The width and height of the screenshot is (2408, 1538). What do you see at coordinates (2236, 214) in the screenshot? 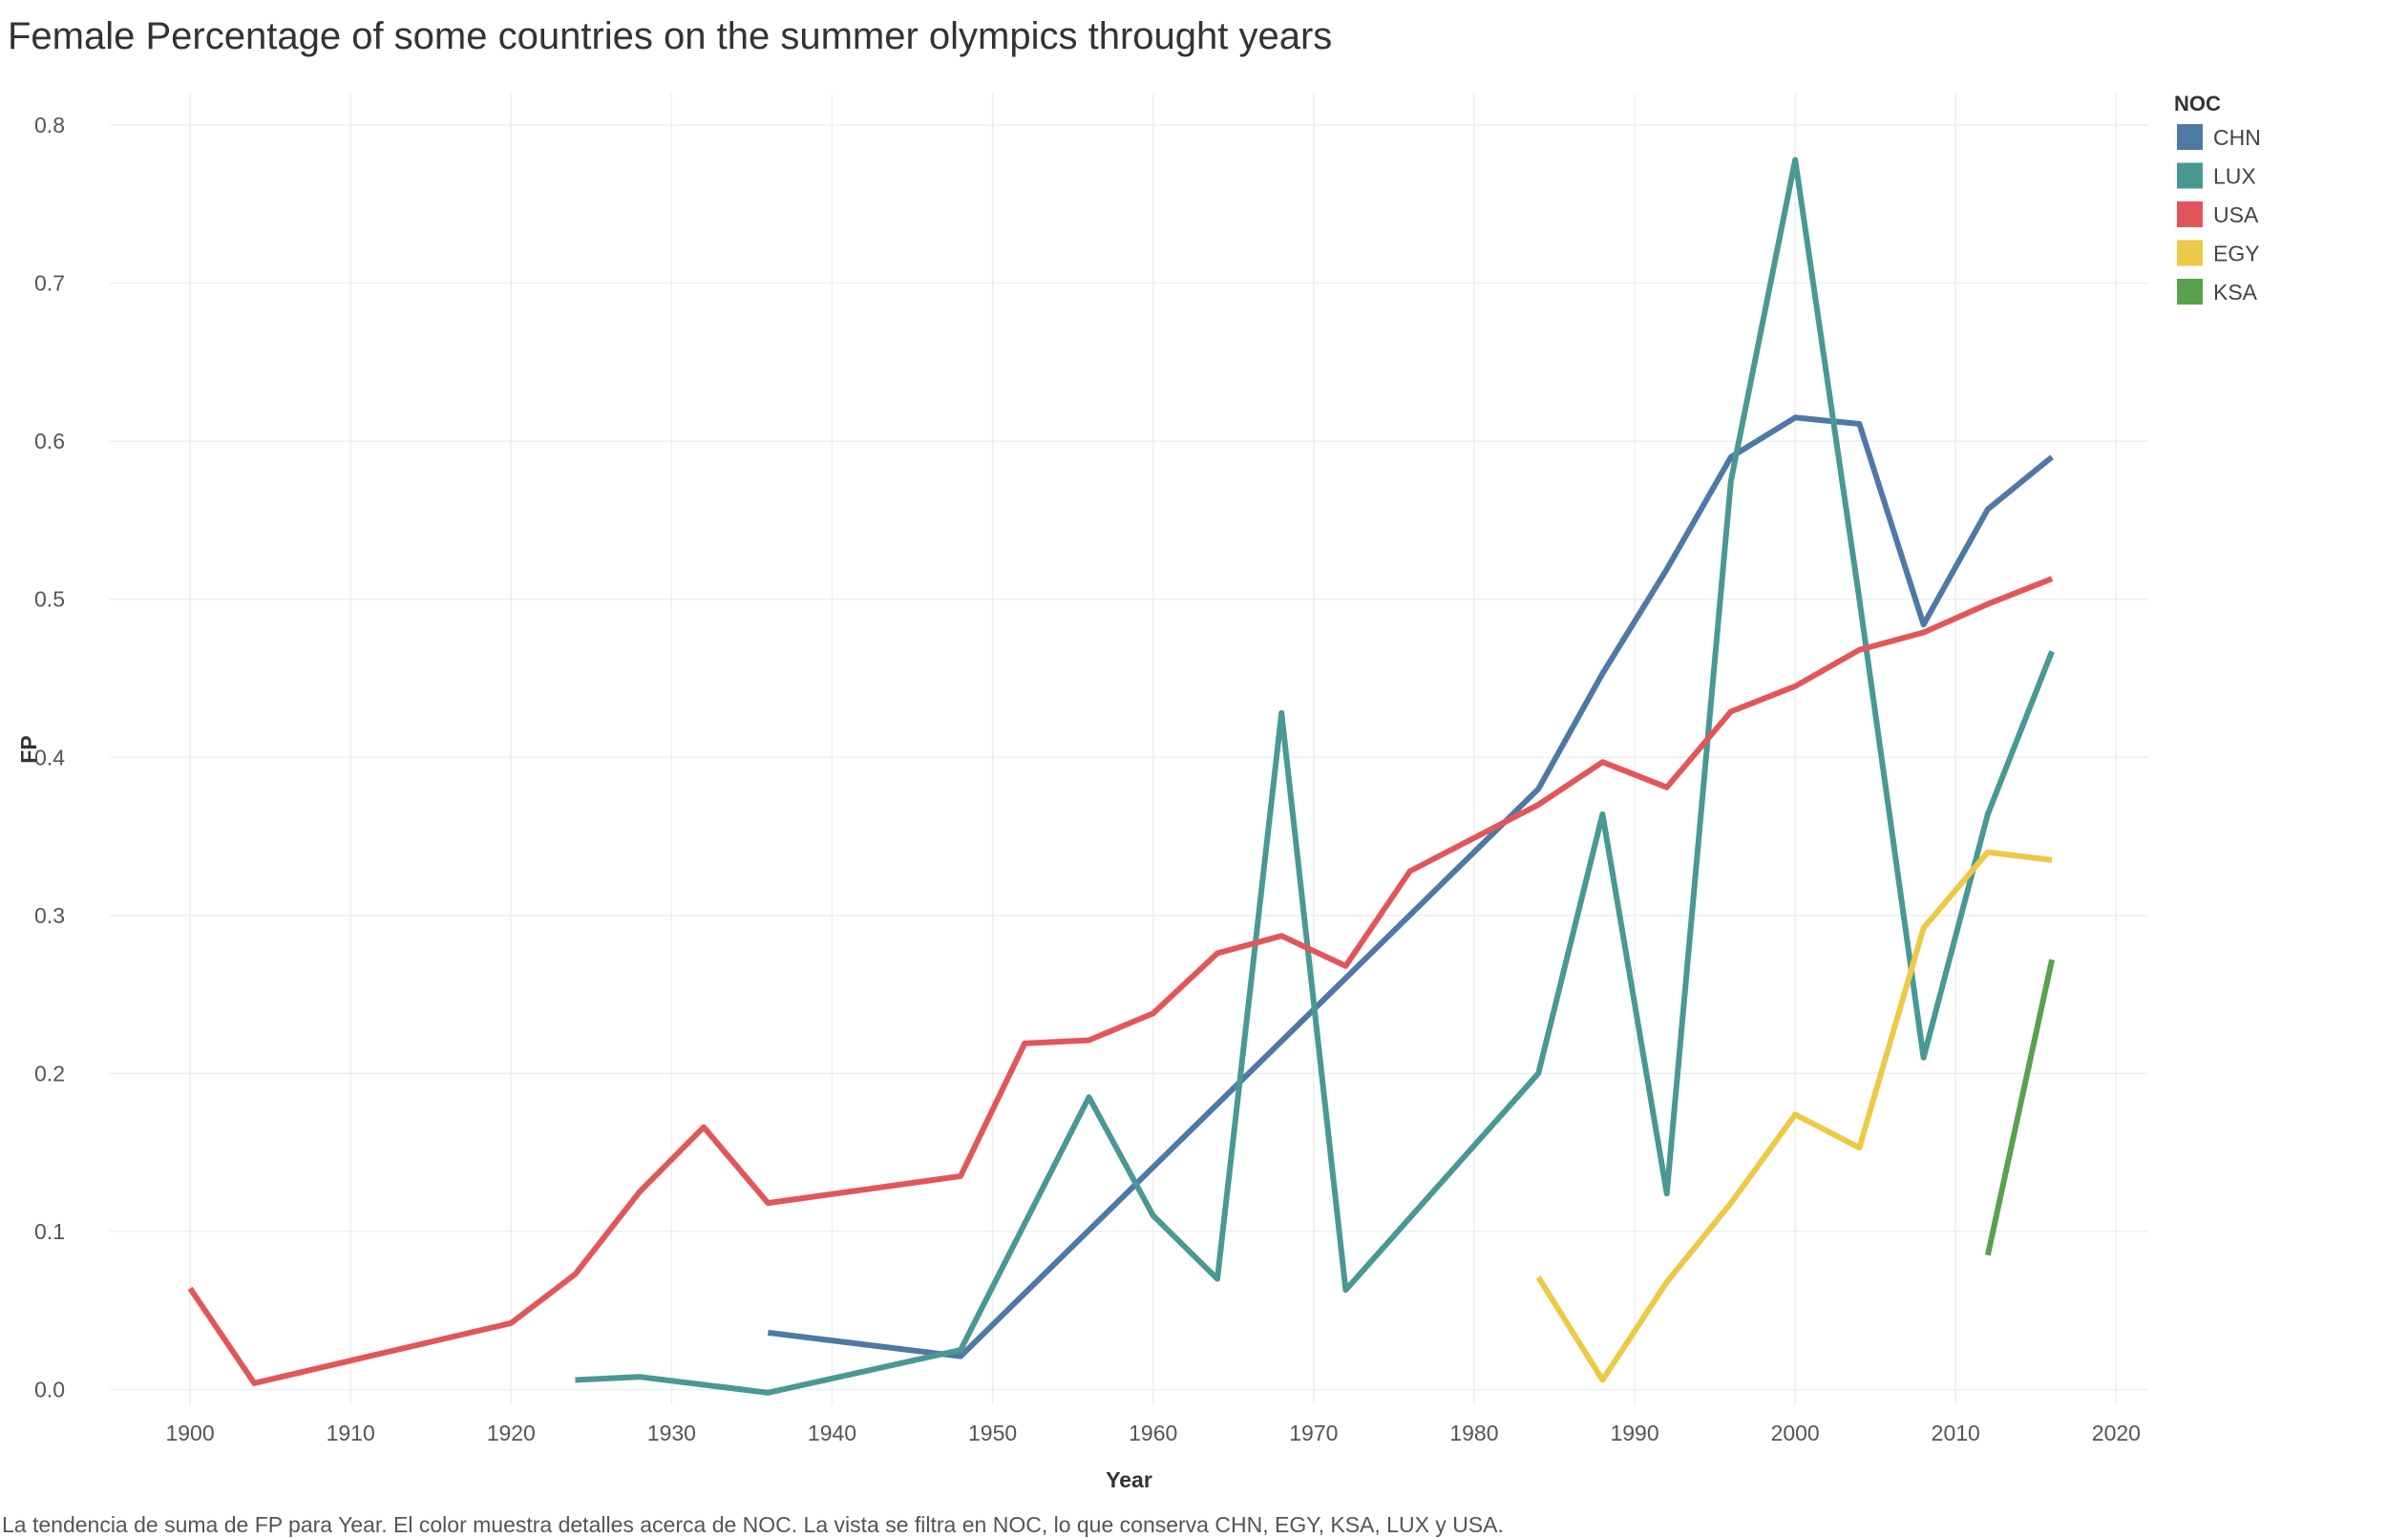
I see `legend-label: USA` at bounding box center [2236, 214].